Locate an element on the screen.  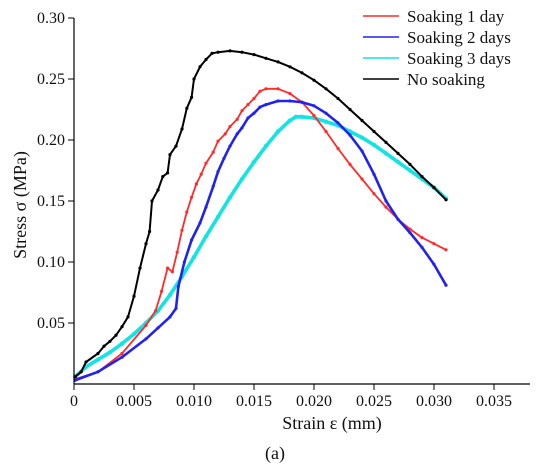
x-tick-label: 0.025 is located at coordinates (374, 401).